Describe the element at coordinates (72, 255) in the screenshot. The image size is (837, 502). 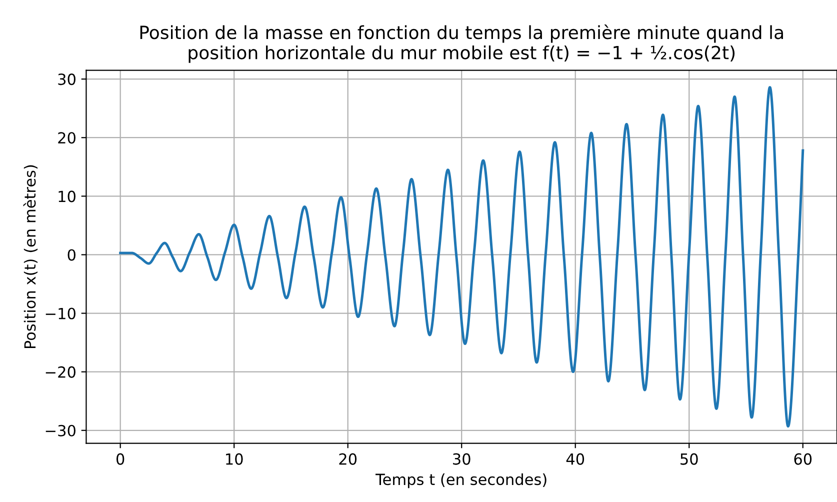
I see `y-tick-label: 0` at that location.